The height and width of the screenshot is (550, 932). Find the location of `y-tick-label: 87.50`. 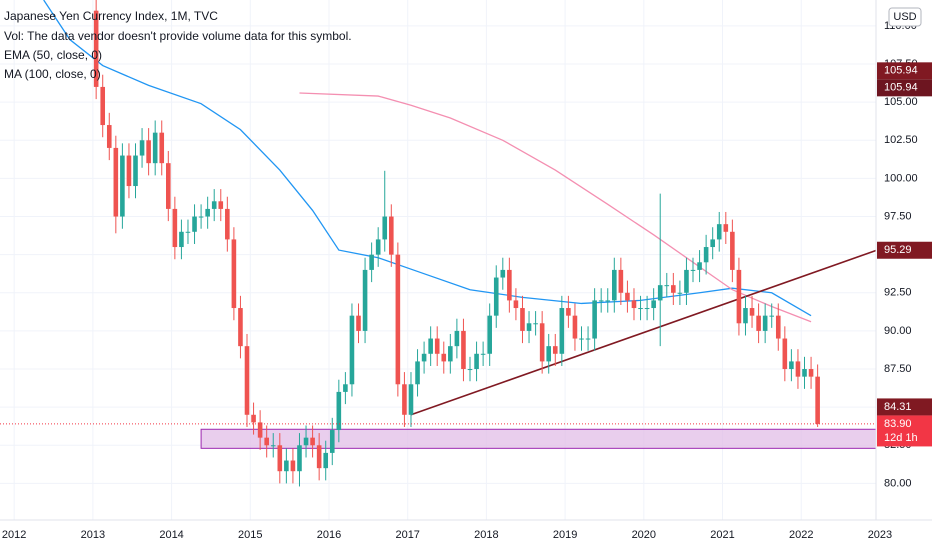

y-tick-label: 87.50 is located at coordinates (898, 369).